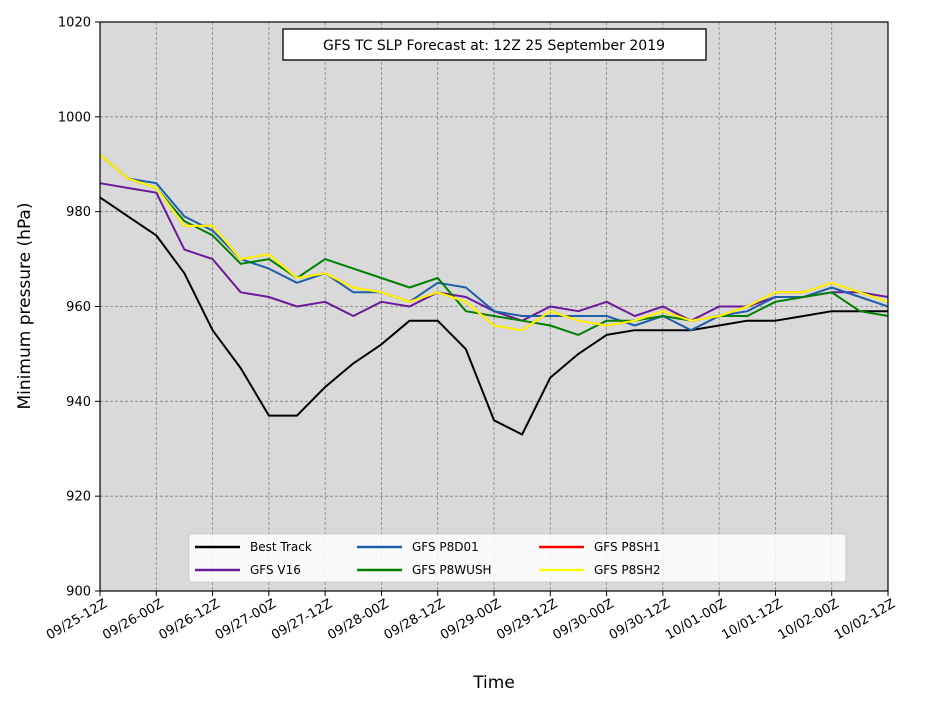 This screenshot has height=707, width=944. I want to click on legend-label: GFS P8SH2, so click(627, 570).